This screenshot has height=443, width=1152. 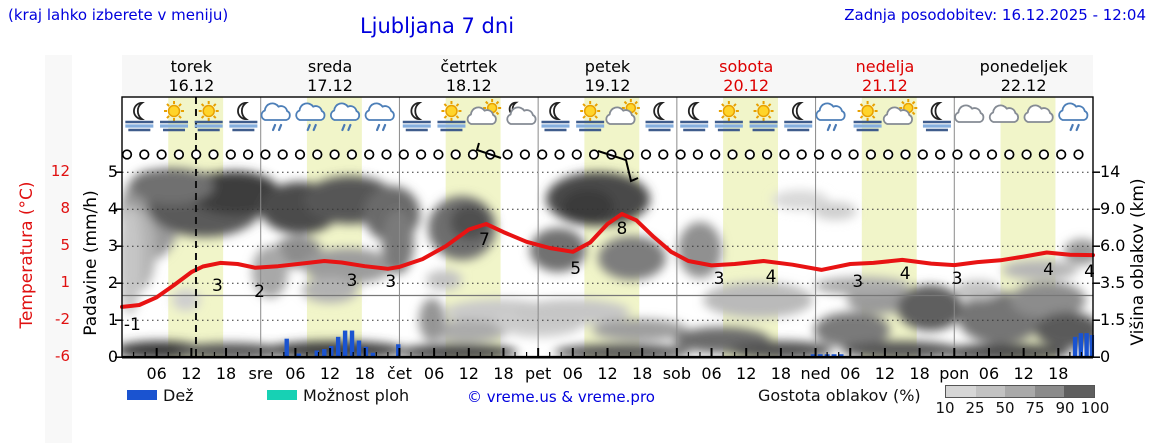 I want to click on density-tick-90: 90, so click(x=1065, y=408).